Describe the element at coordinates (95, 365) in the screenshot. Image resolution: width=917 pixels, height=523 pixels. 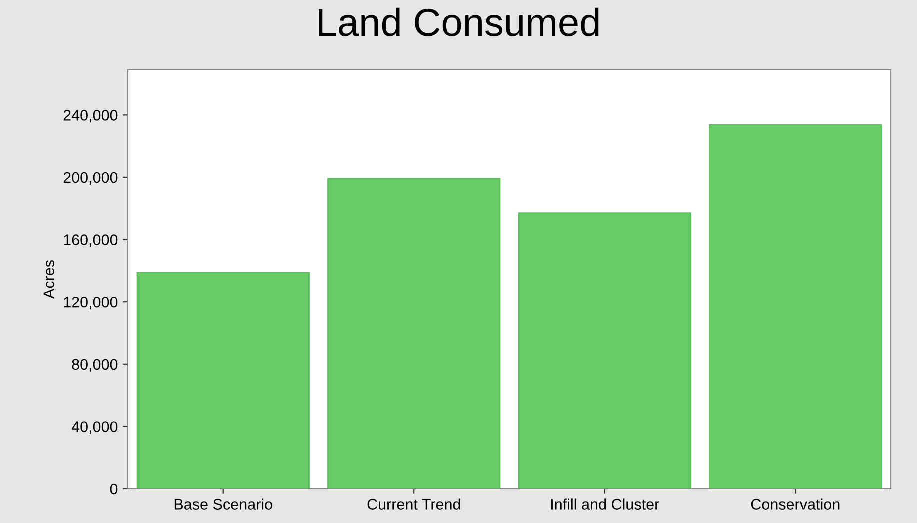
I see `y-tick-label: 80,000` at that location.